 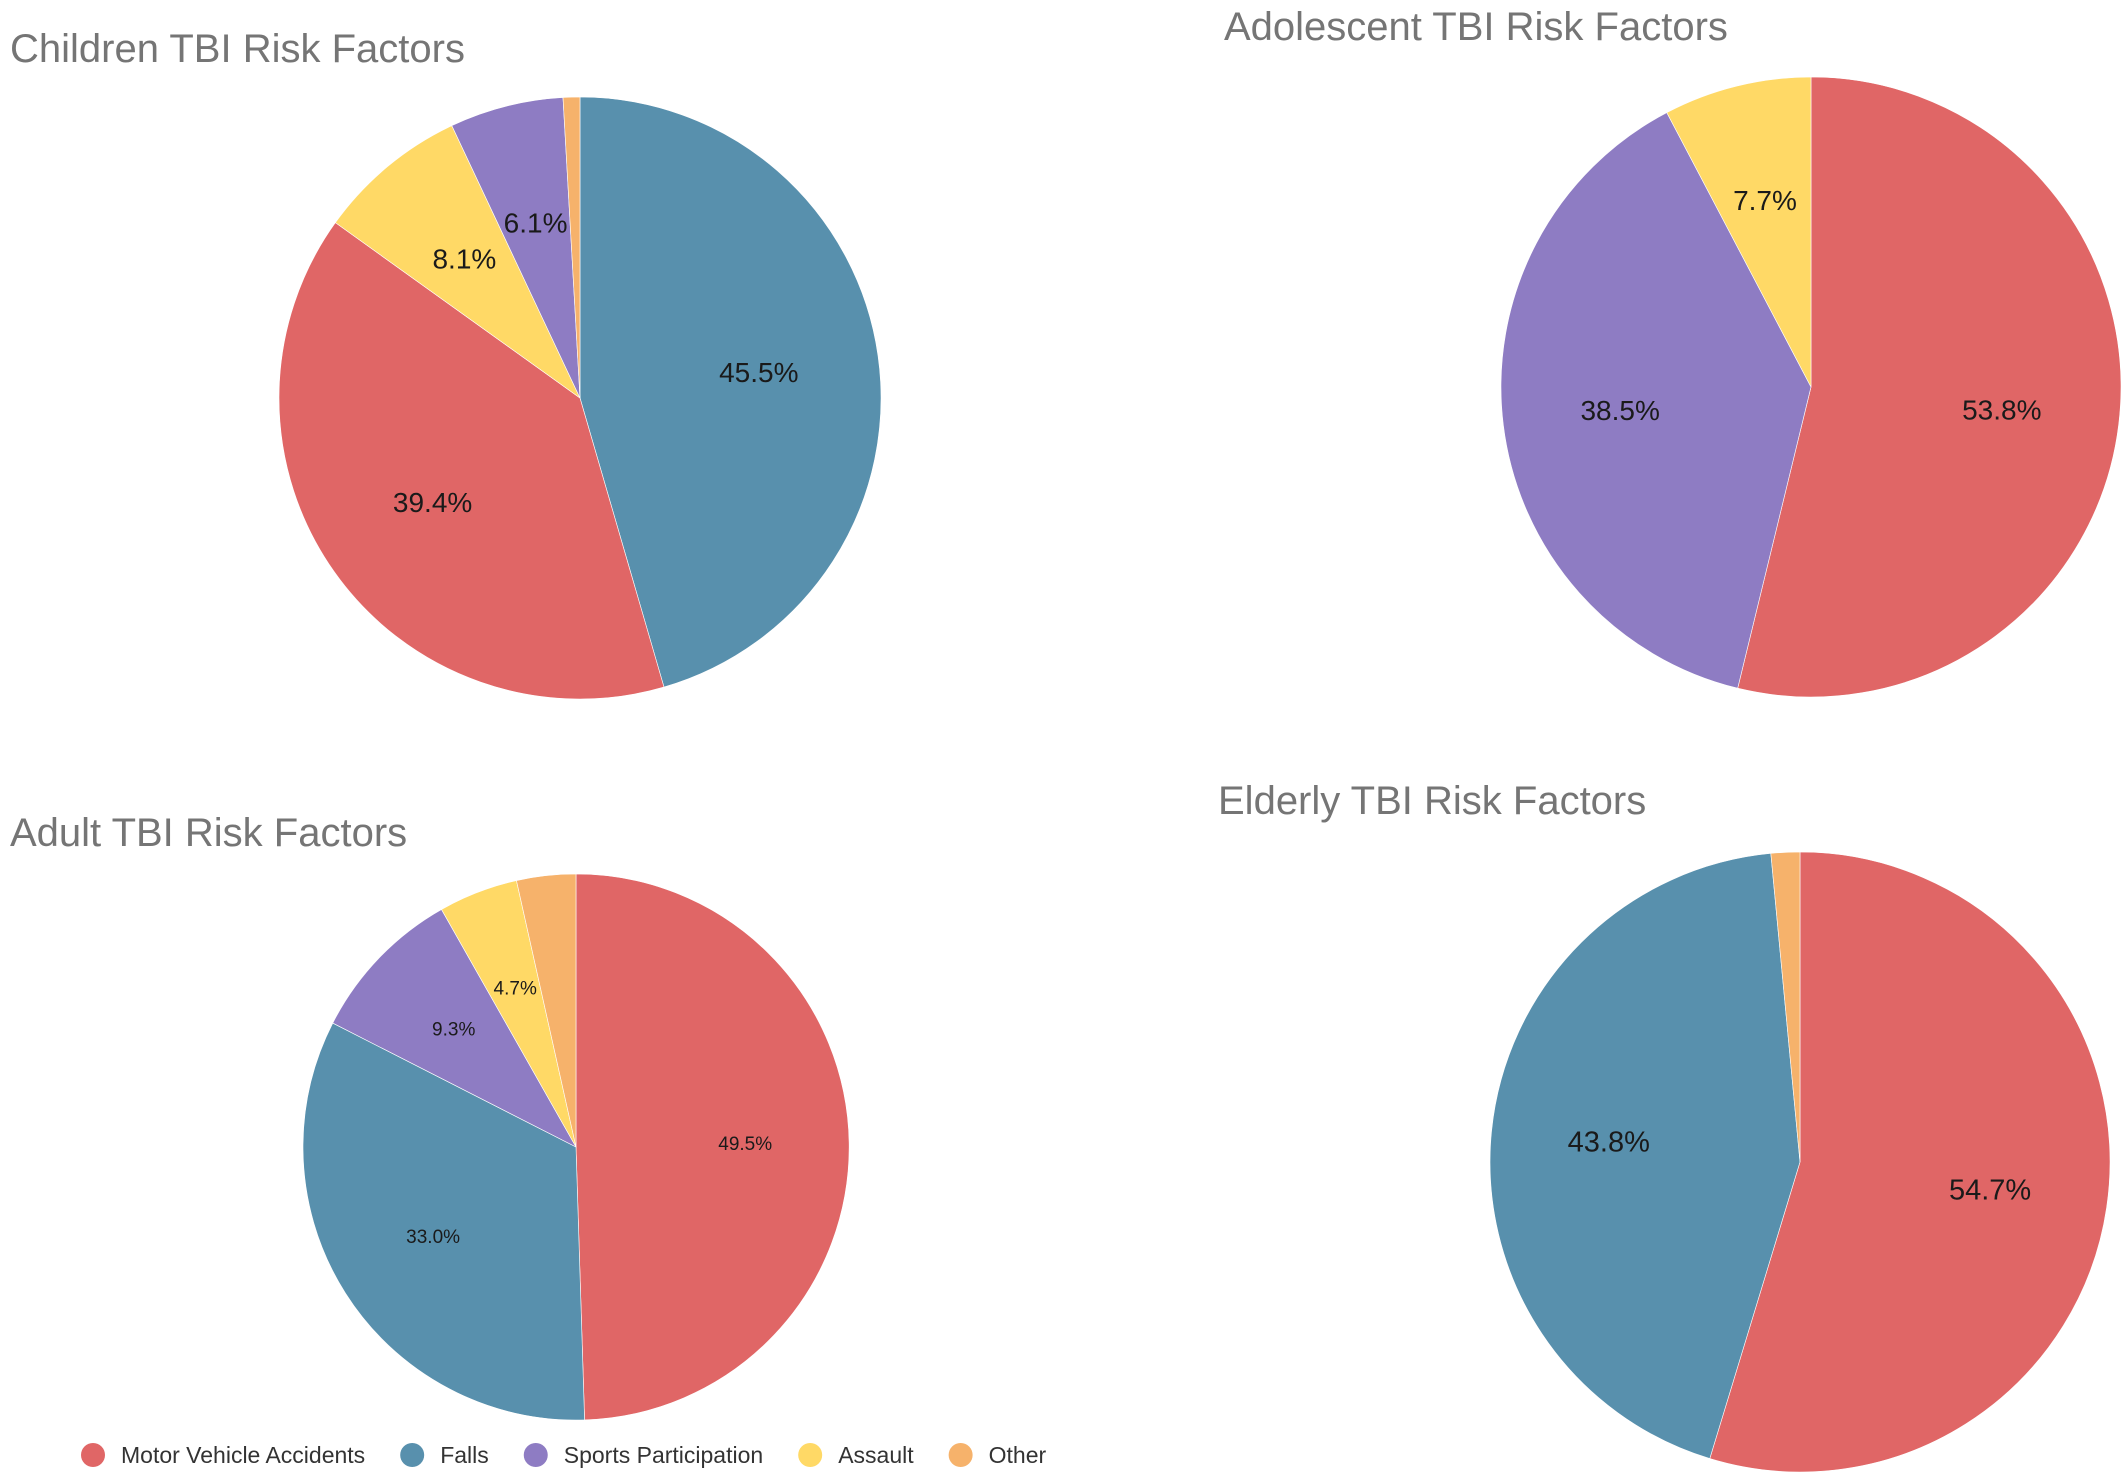 I want to click on slice-label-motor-vehicle-accidents: 54.7%, so click(x=1990, y=1190).